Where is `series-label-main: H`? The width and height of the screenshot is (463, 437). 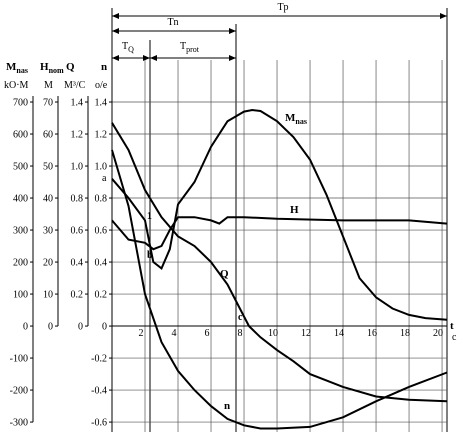 series-label-main: H is located at coordinates (294, 210).